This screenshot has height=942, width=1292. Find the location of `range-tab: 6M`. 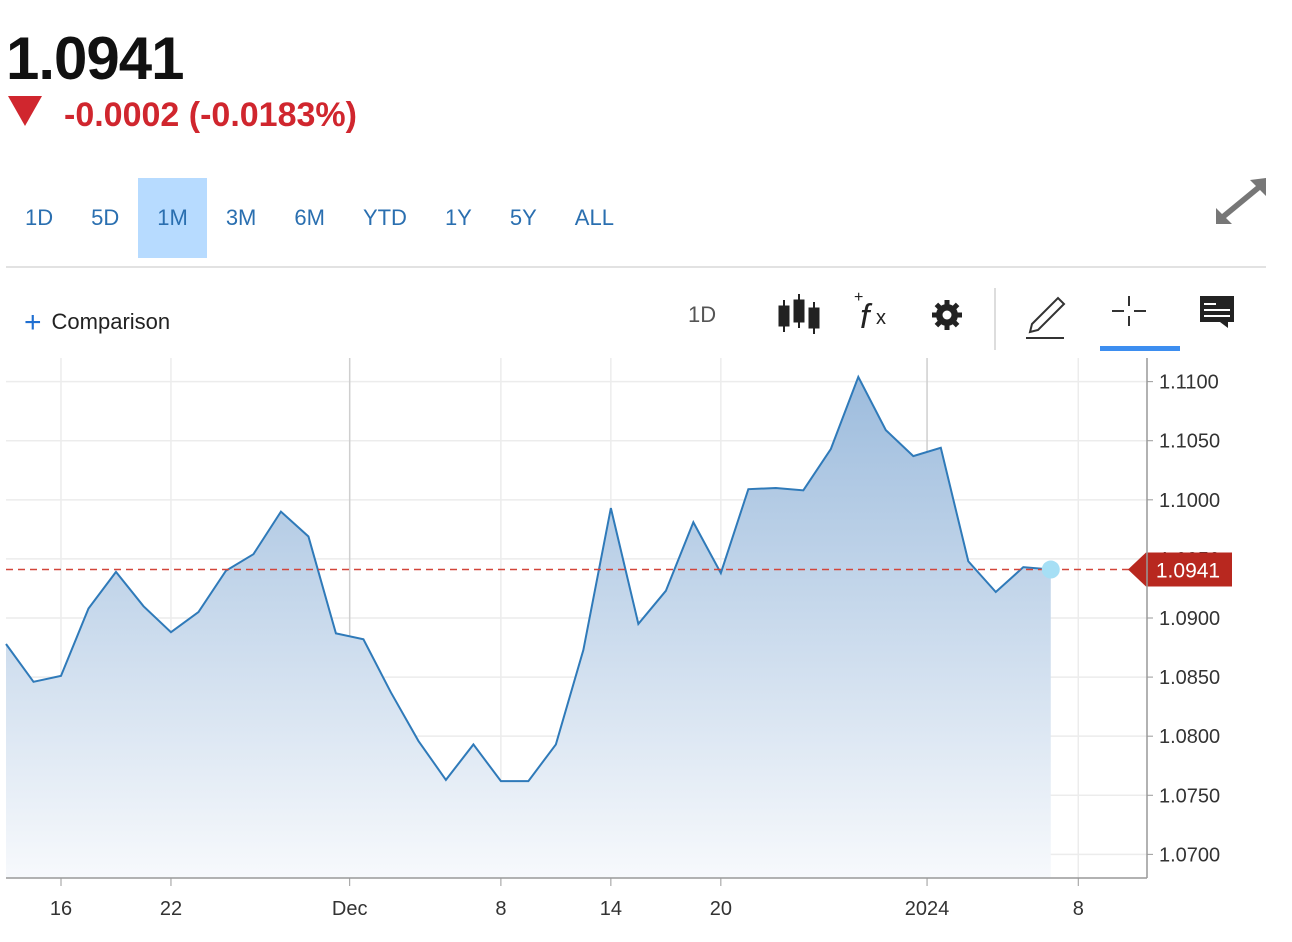

range-tab: 6M is located at coordinates (309, 217).